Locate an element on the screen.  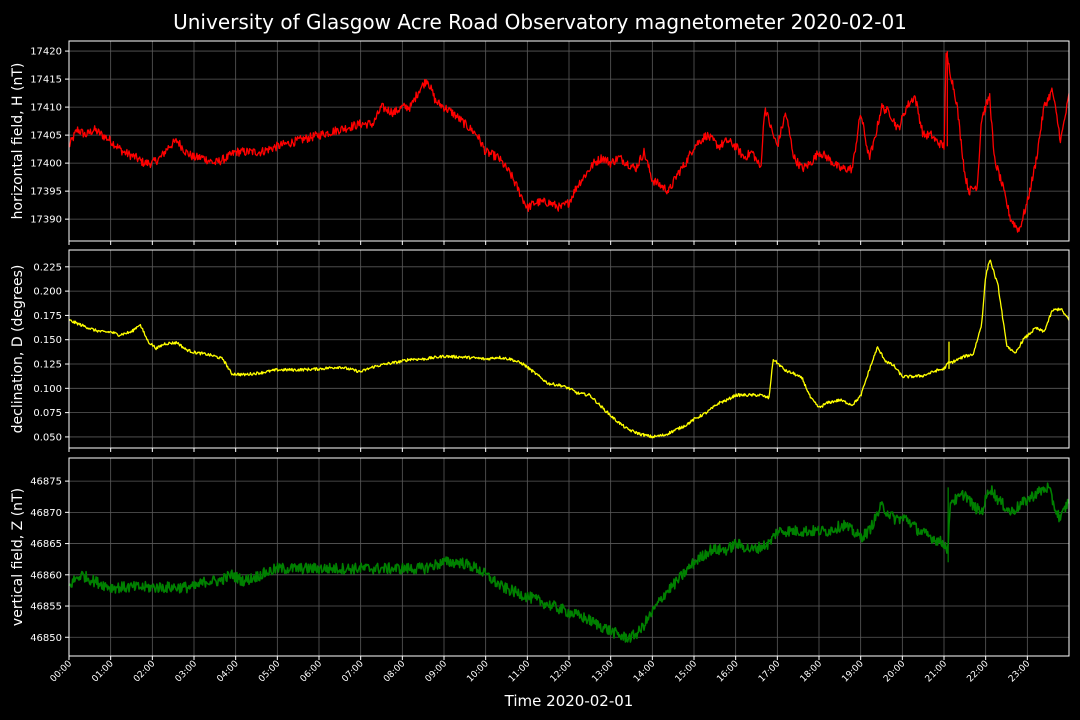
y-axis-label: horizontal field, H (nT) is located at coordinates (18, 141).